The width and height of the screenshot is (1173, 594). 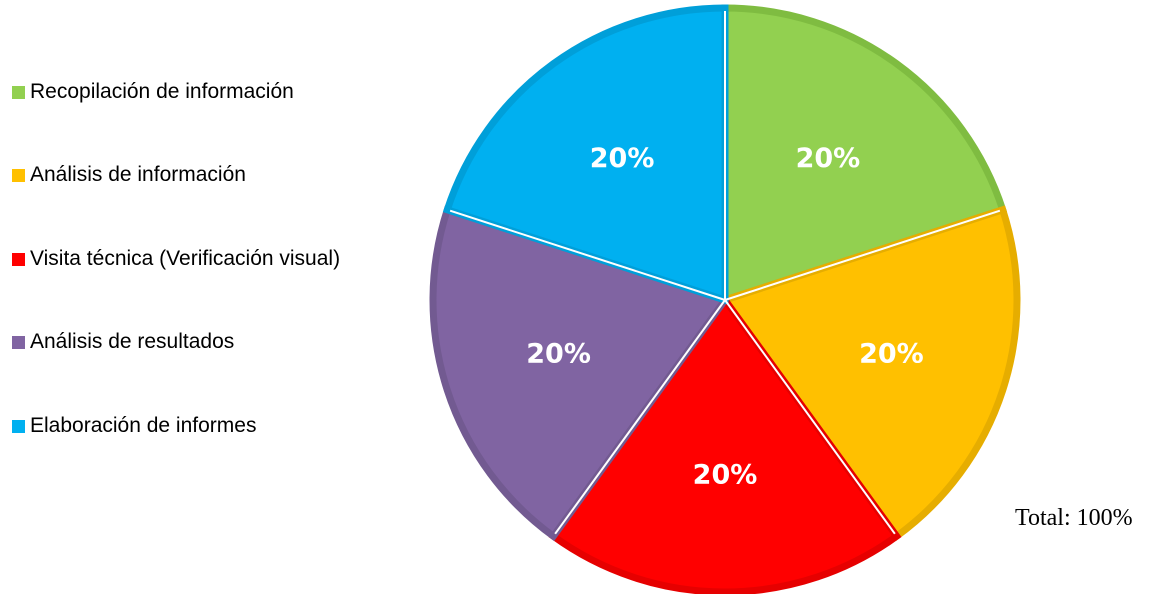 I want to click on legend-item: Elaboración de informes, so click(x=134, y=426).